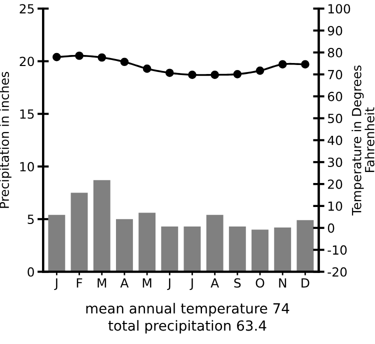 This screenshot has width=375, height=344. What do you see at coordinates (27, 9) in the screenshot?
I see `y-tick-label: 25` at bounding box center [27, 9].